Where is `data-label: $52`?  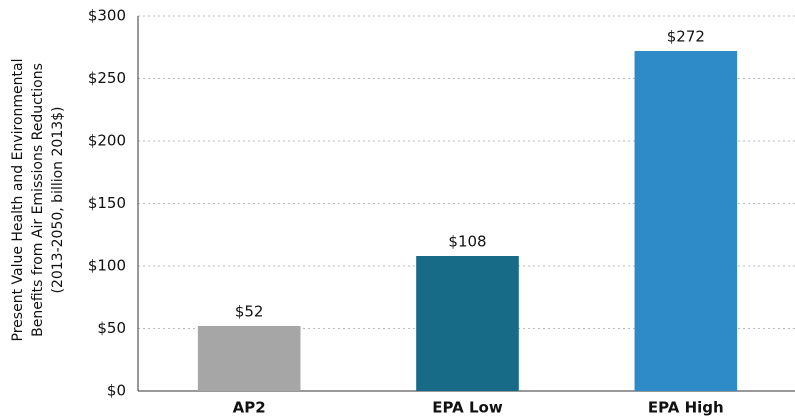 data-label: $52 is located at coordinates (249, 312).